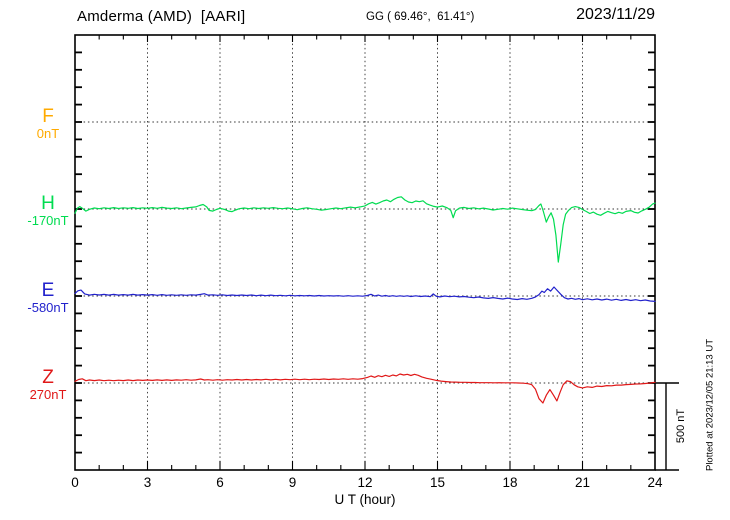  I want to click on x-tick-label: 15, so click(437, 482).